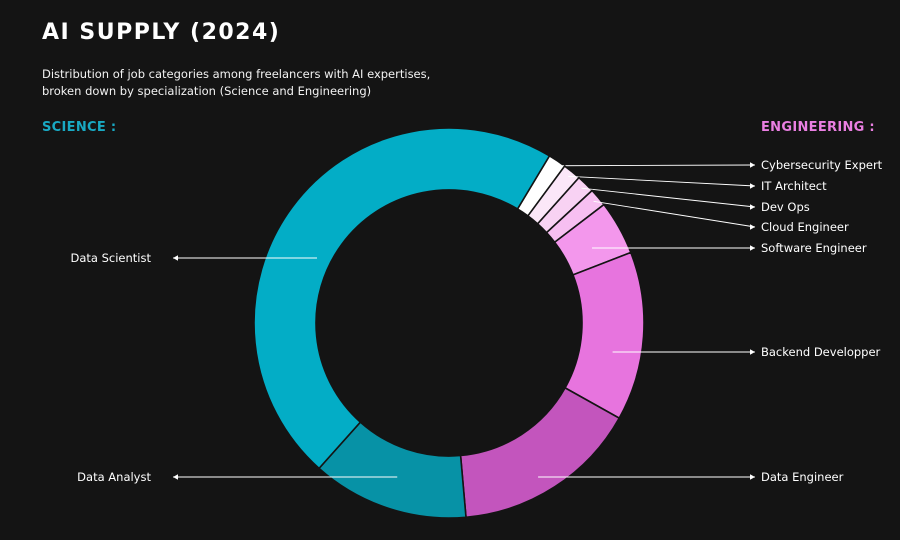 The width and height of the screenshot is (900, 540). What do you see at coordinates (79, 127) in the screenshot?
I see `science-group-heading: SCIENCE :` at bounding box center [79, 127].